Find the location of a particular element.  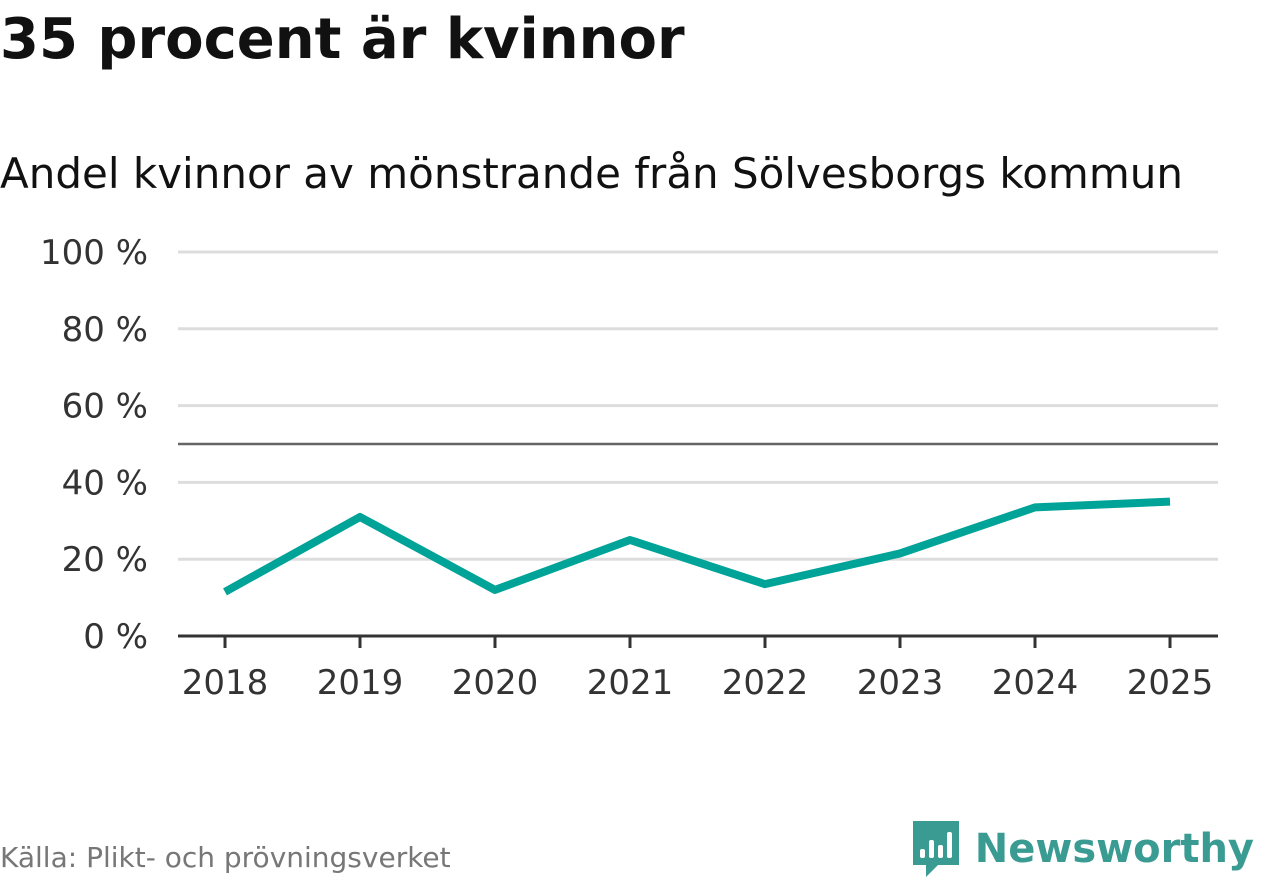

y-axis-tick-labels: 0 % 20 % 40 % 60 % 80 % 100 % is located at coordinates (94, 445).